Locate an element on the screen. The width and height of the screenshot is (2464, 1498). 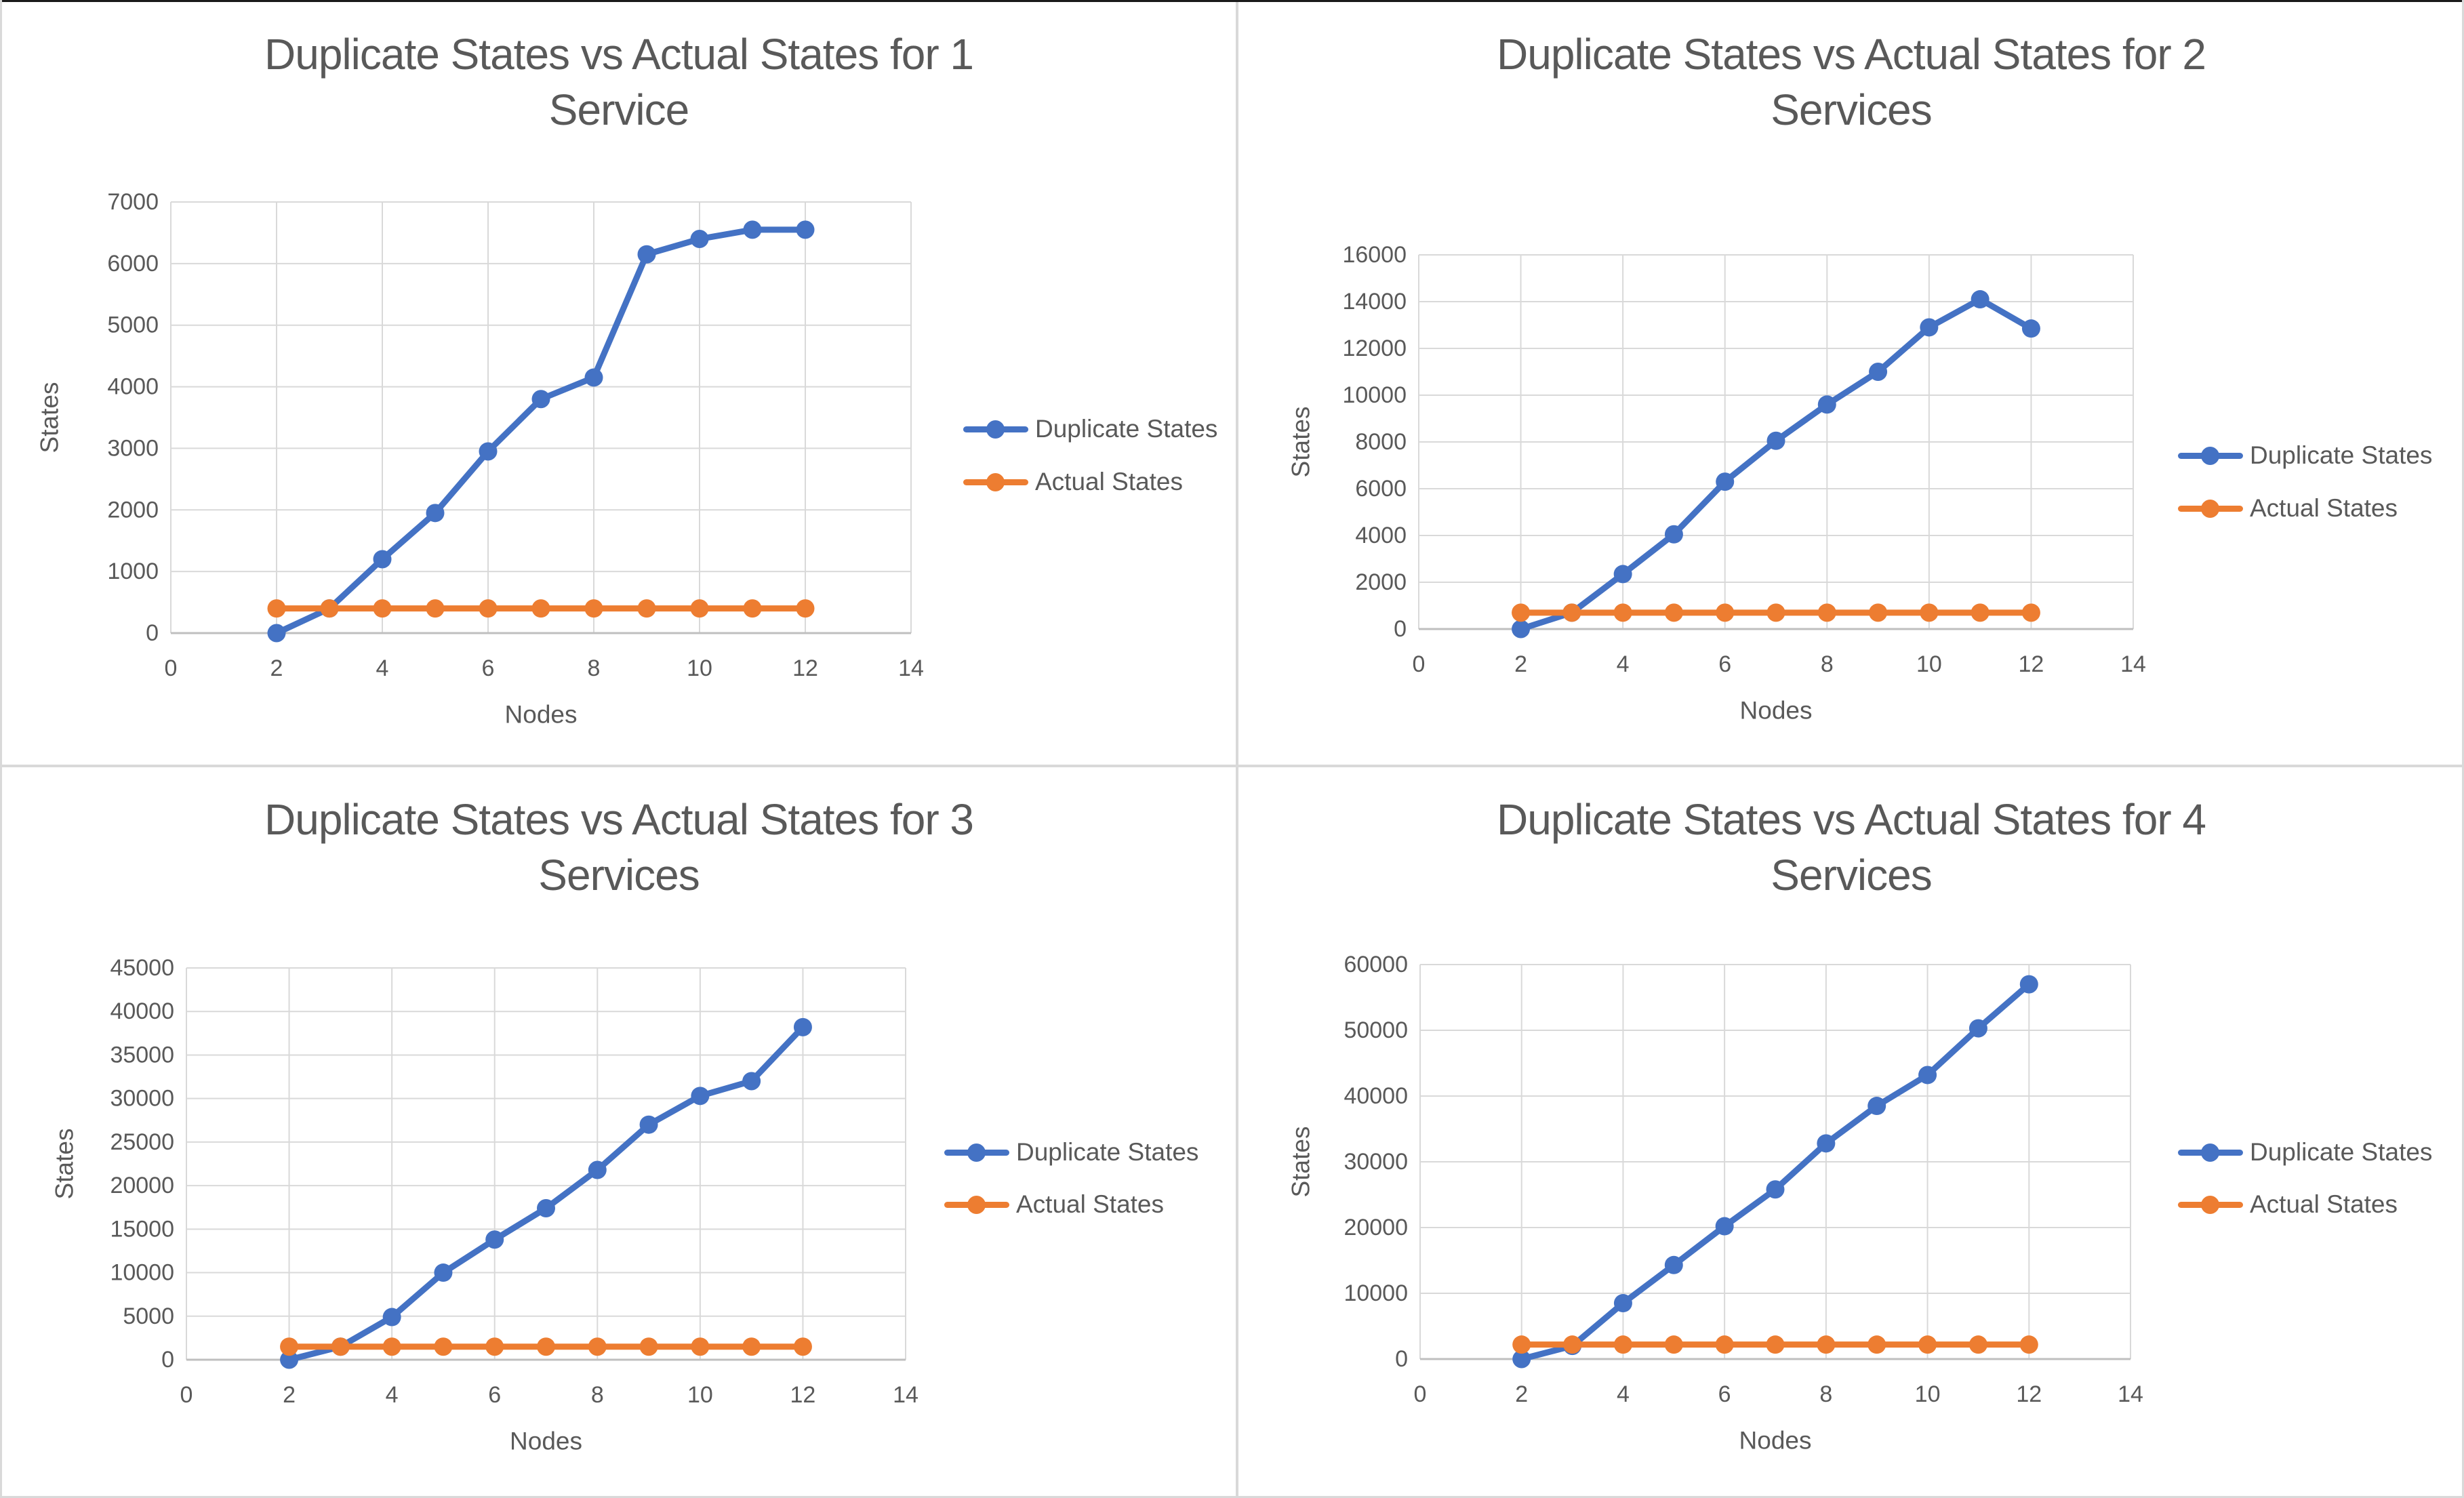
y-axis-tick-label: 1000 is located at coordinates (133, 571).